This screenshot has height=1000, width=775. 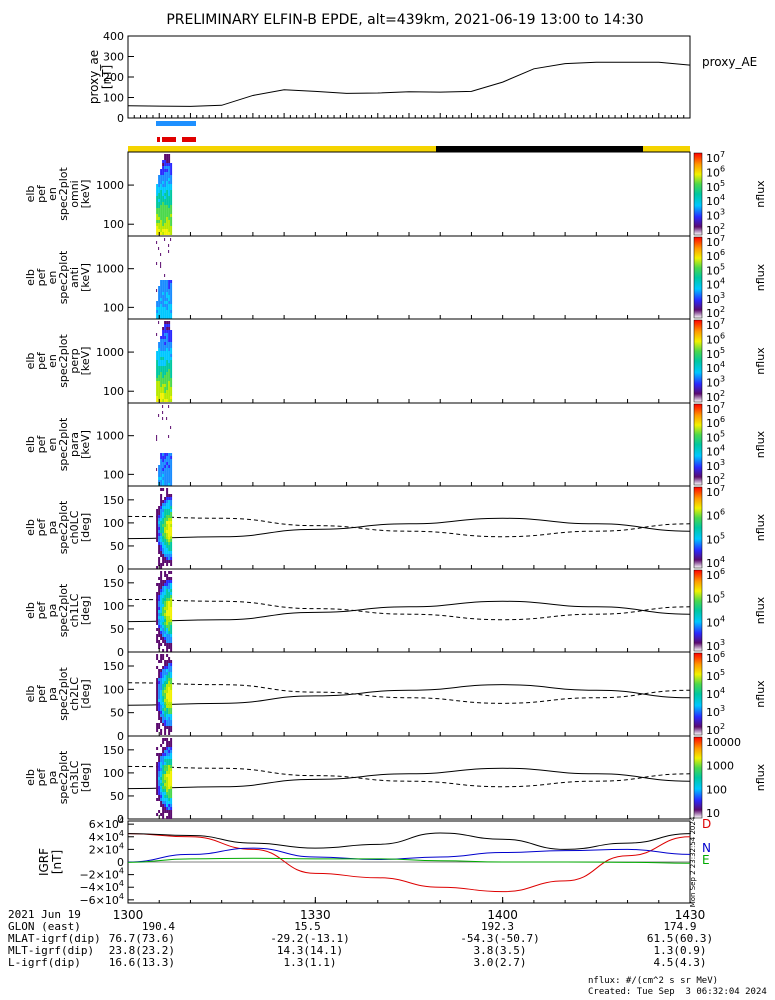 What do you see at coordinates (698, 527) in the screenshot?
I see `colorbar-ch0LC` at bounding box center [698, 527].